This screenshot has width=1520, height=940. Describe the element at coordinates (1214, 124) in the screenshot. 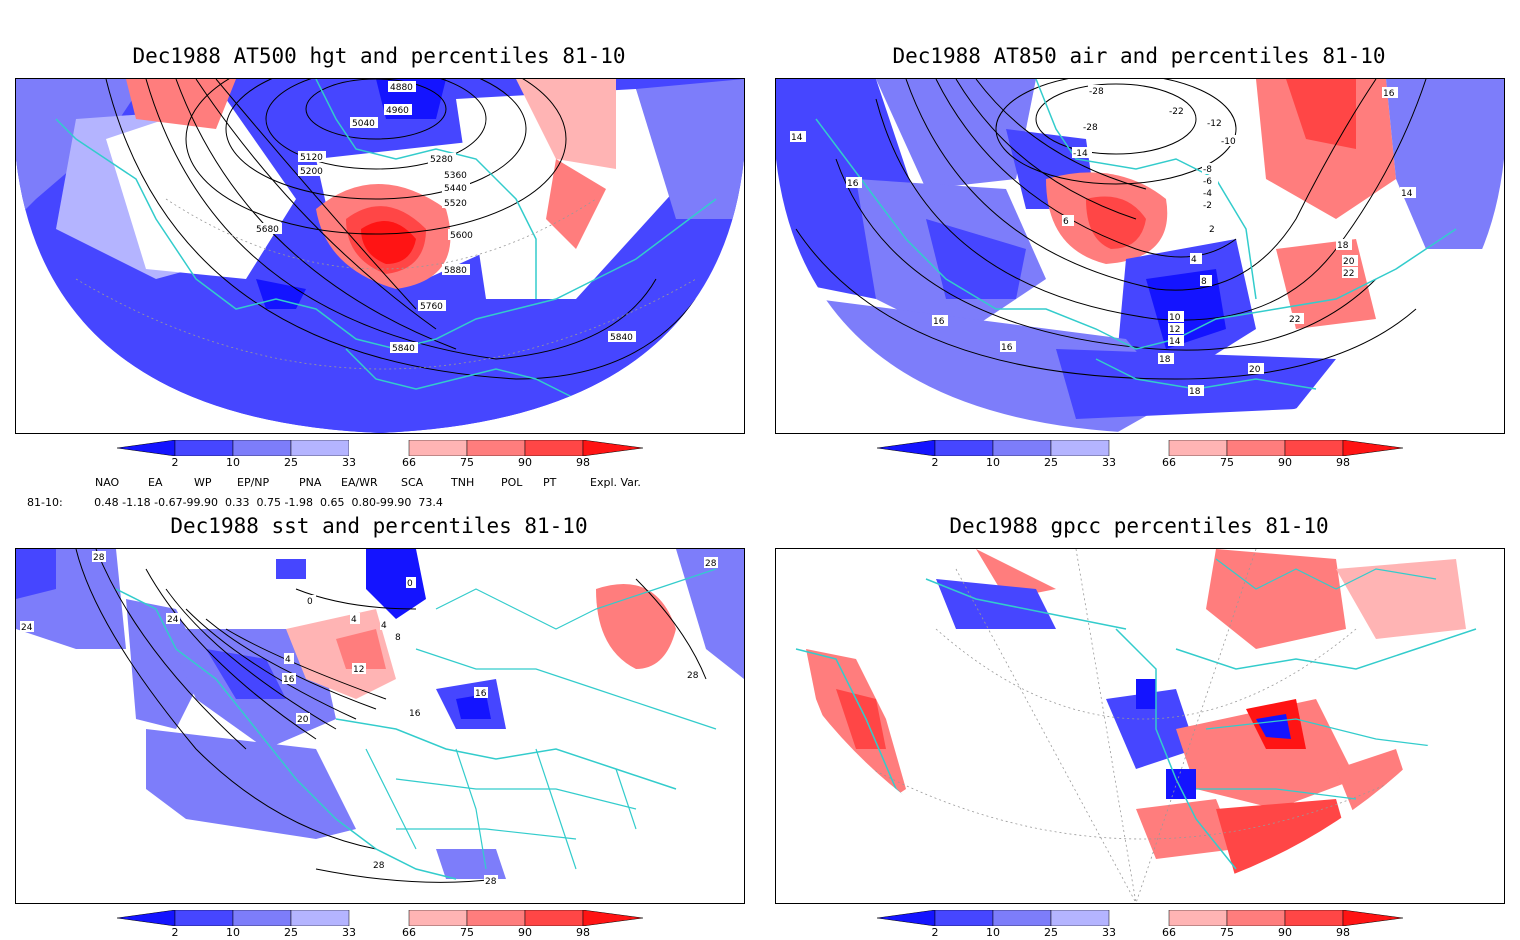

I see `svg-text: -12` at that location.